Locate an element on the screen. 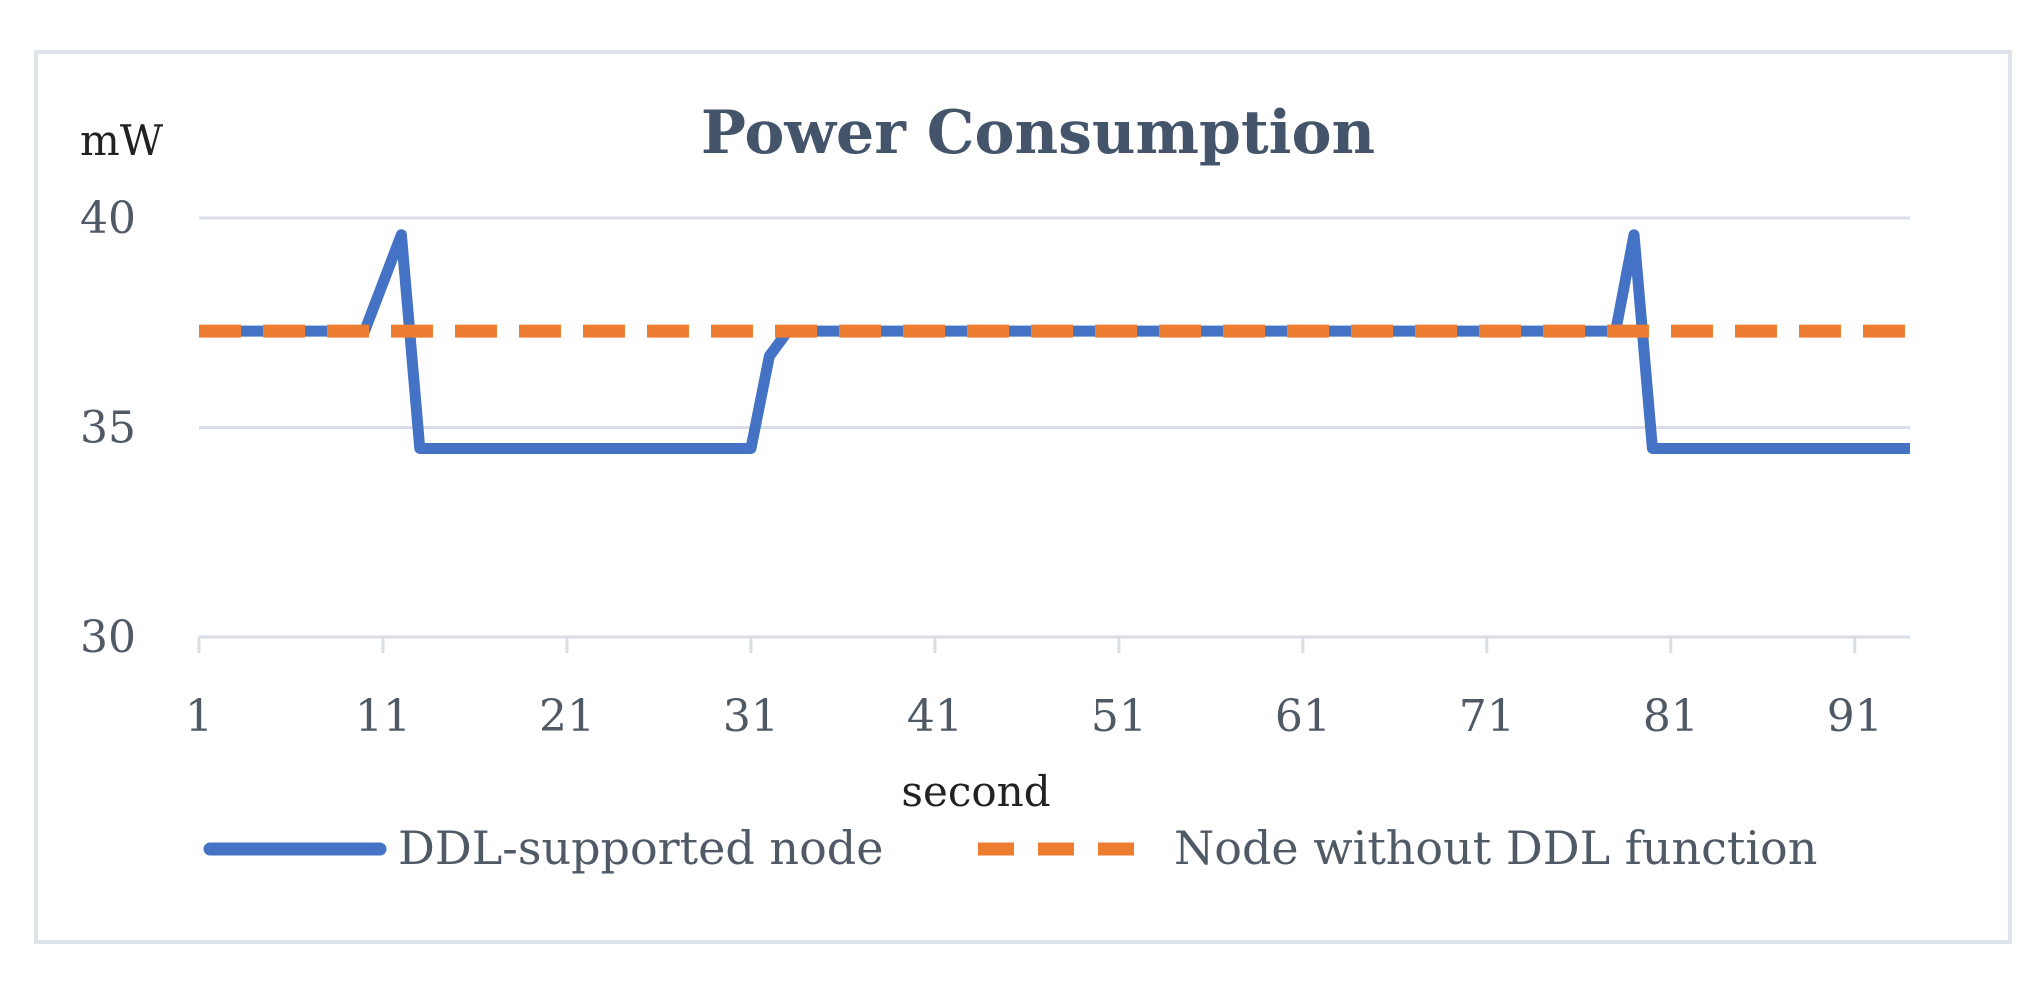  chart-title: Power Consumption is located at coordinates (1038, 133).